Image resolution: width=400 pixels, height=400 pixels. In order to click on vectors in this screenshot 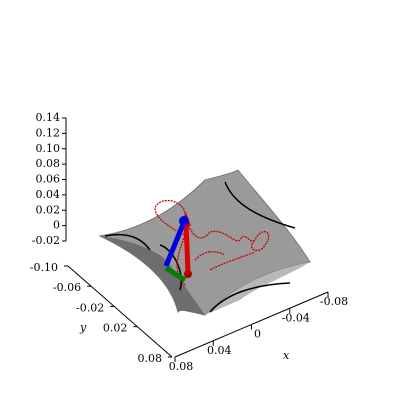, I will do `click(177, 247)`.